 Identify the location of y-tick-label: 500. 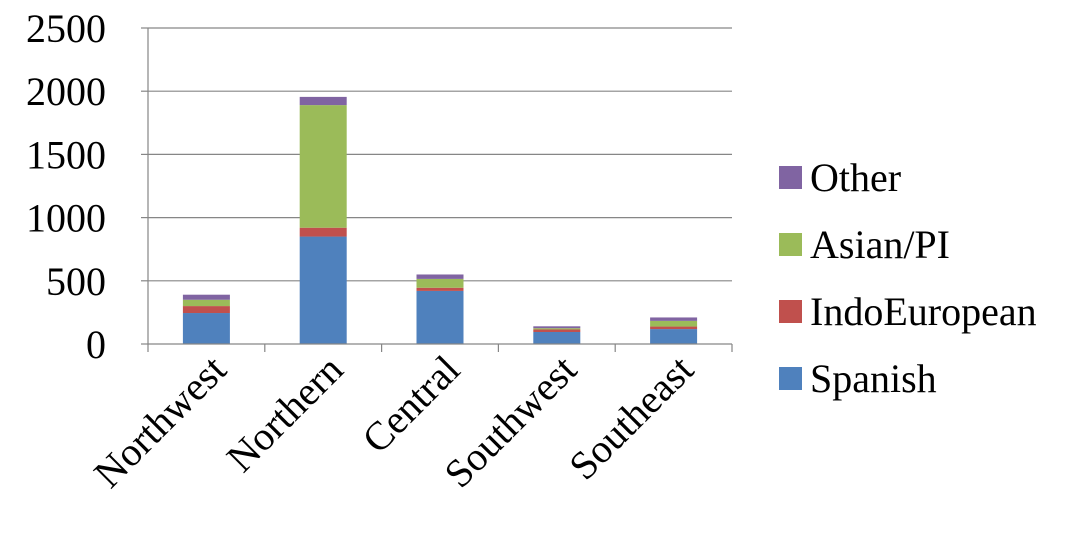
(76, 281).